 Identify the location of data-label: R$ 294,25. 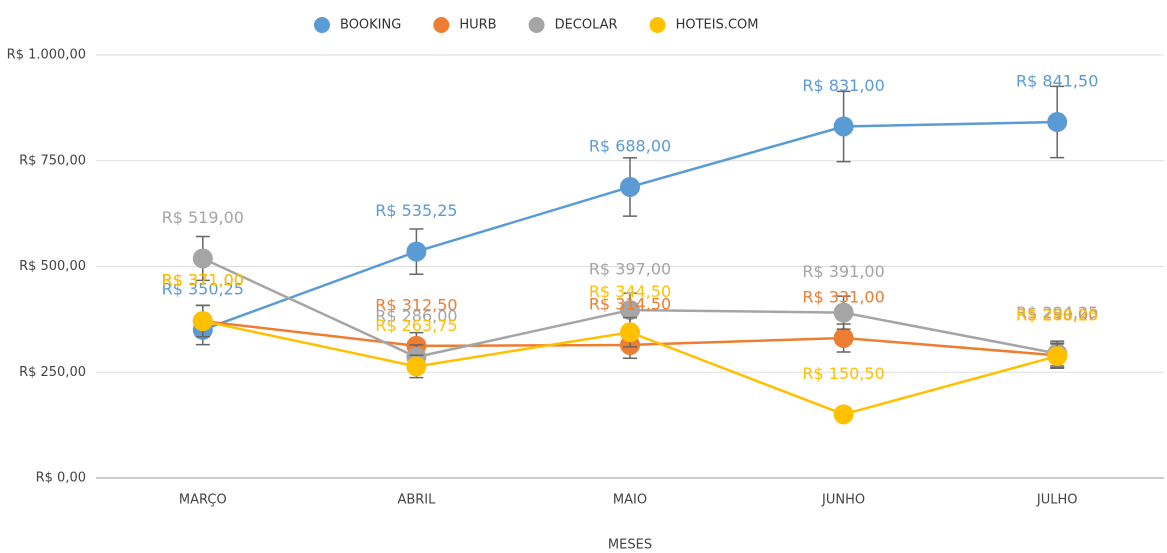
(1057, 312).